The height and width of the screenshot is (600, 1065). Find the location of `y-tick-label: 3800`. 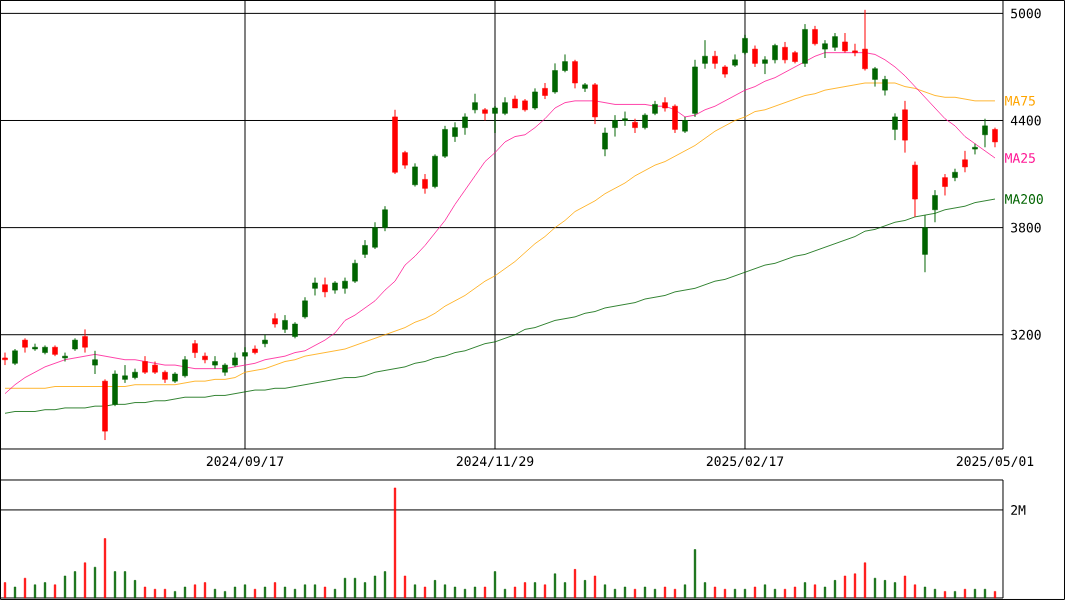

y-tick-label: 3800 is located at coordinates (1026, 227).